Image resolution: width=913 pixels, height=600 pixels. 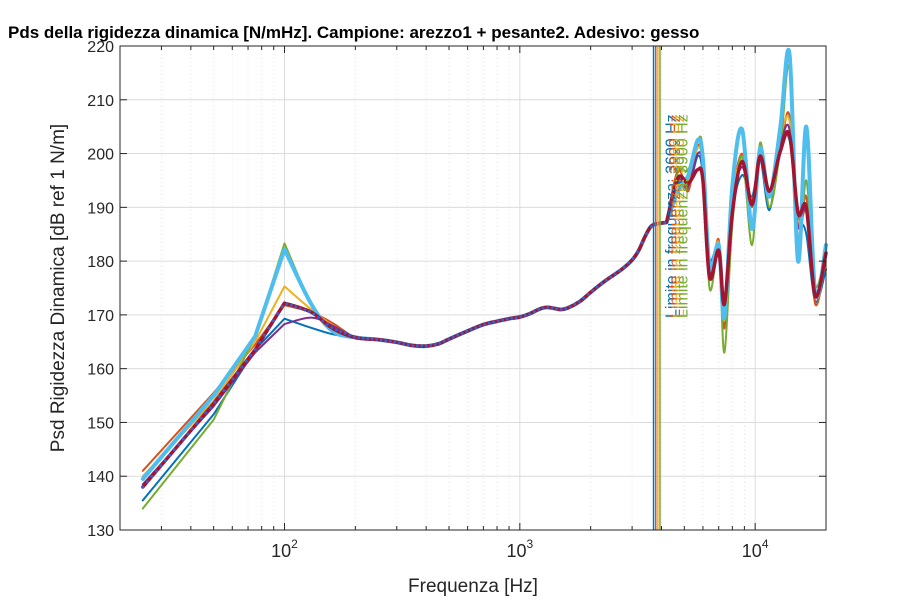 I want to click on y-tick-label: 200, so click(x=100, y=155).